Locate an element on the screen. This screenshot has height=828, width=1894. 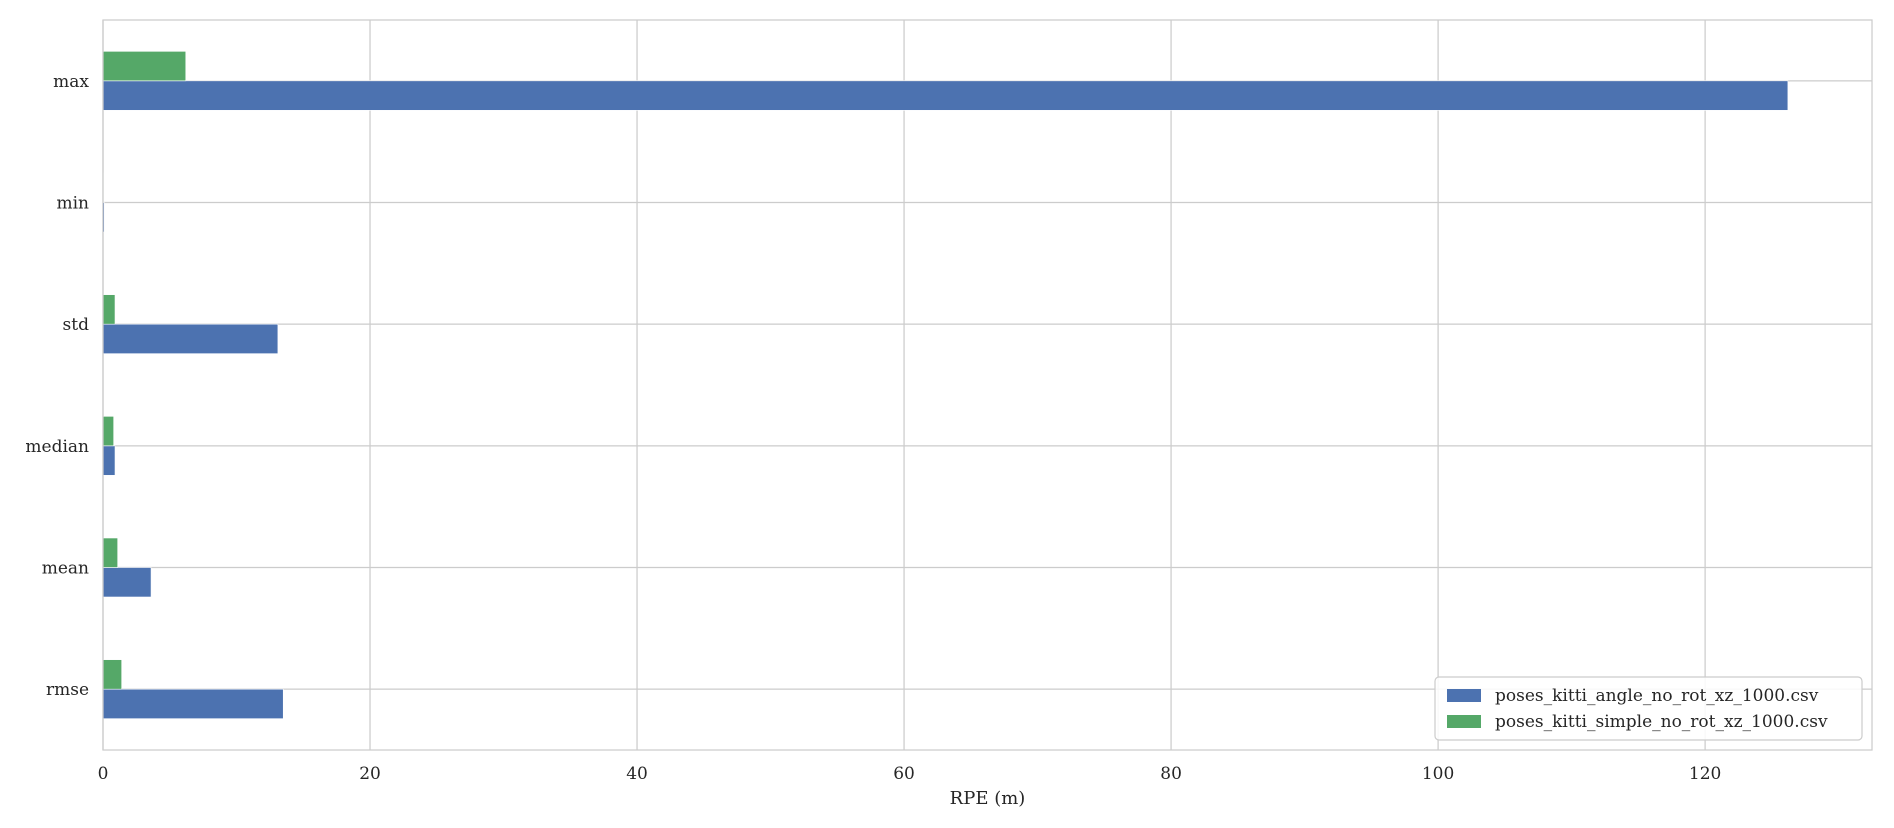
y-tick-label: mean is located at coordinates (65, 569).